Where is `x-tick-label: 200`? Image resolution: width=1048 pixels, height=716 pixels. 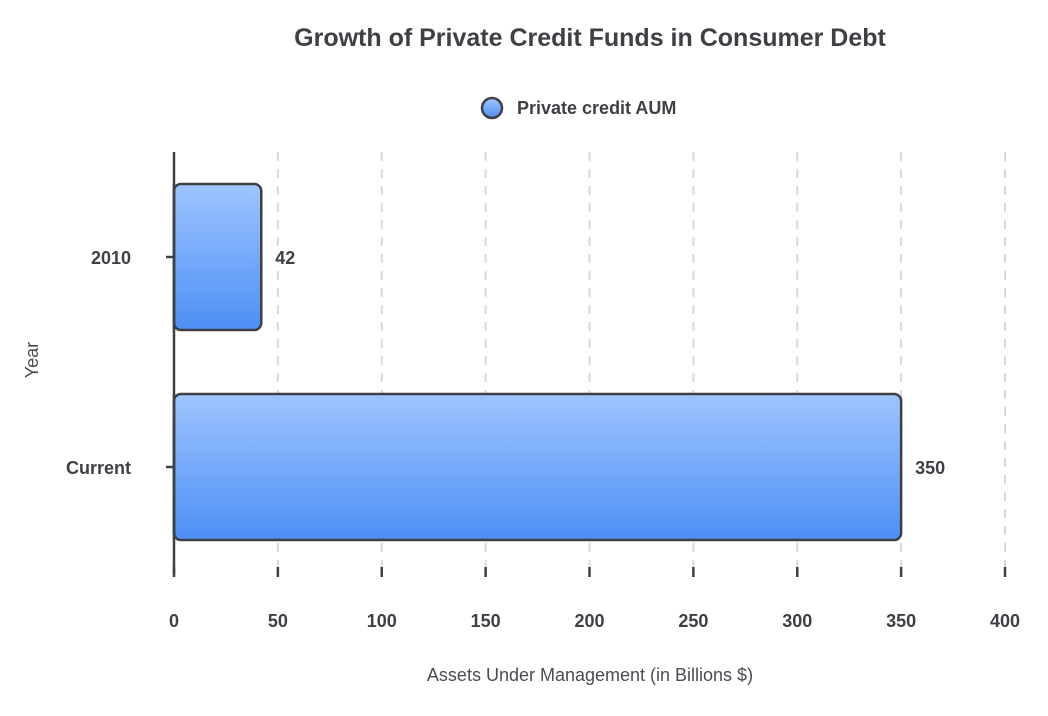 x-tick-label: 200 is located at coordinates (589, 621).